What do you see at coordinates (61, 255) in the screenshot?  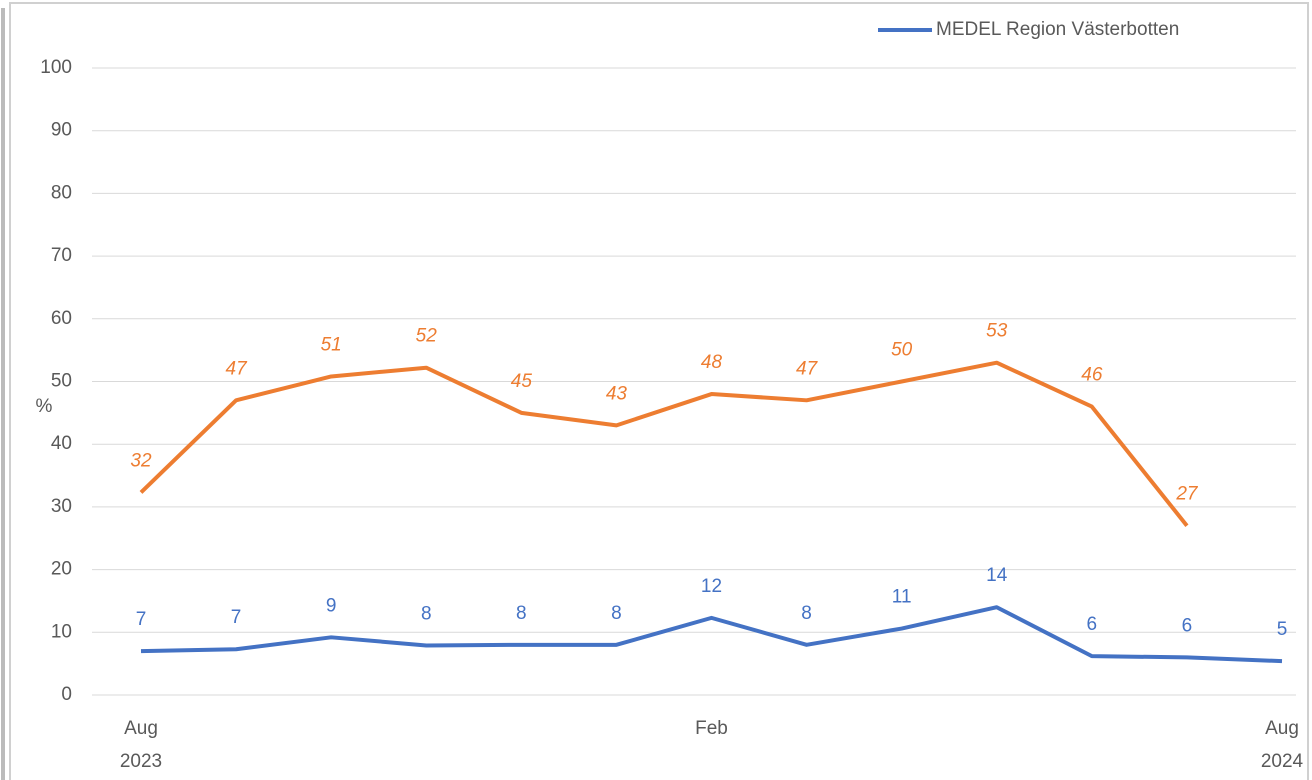 I see `y-tick-label: 70` at bounding box center [61, 255].